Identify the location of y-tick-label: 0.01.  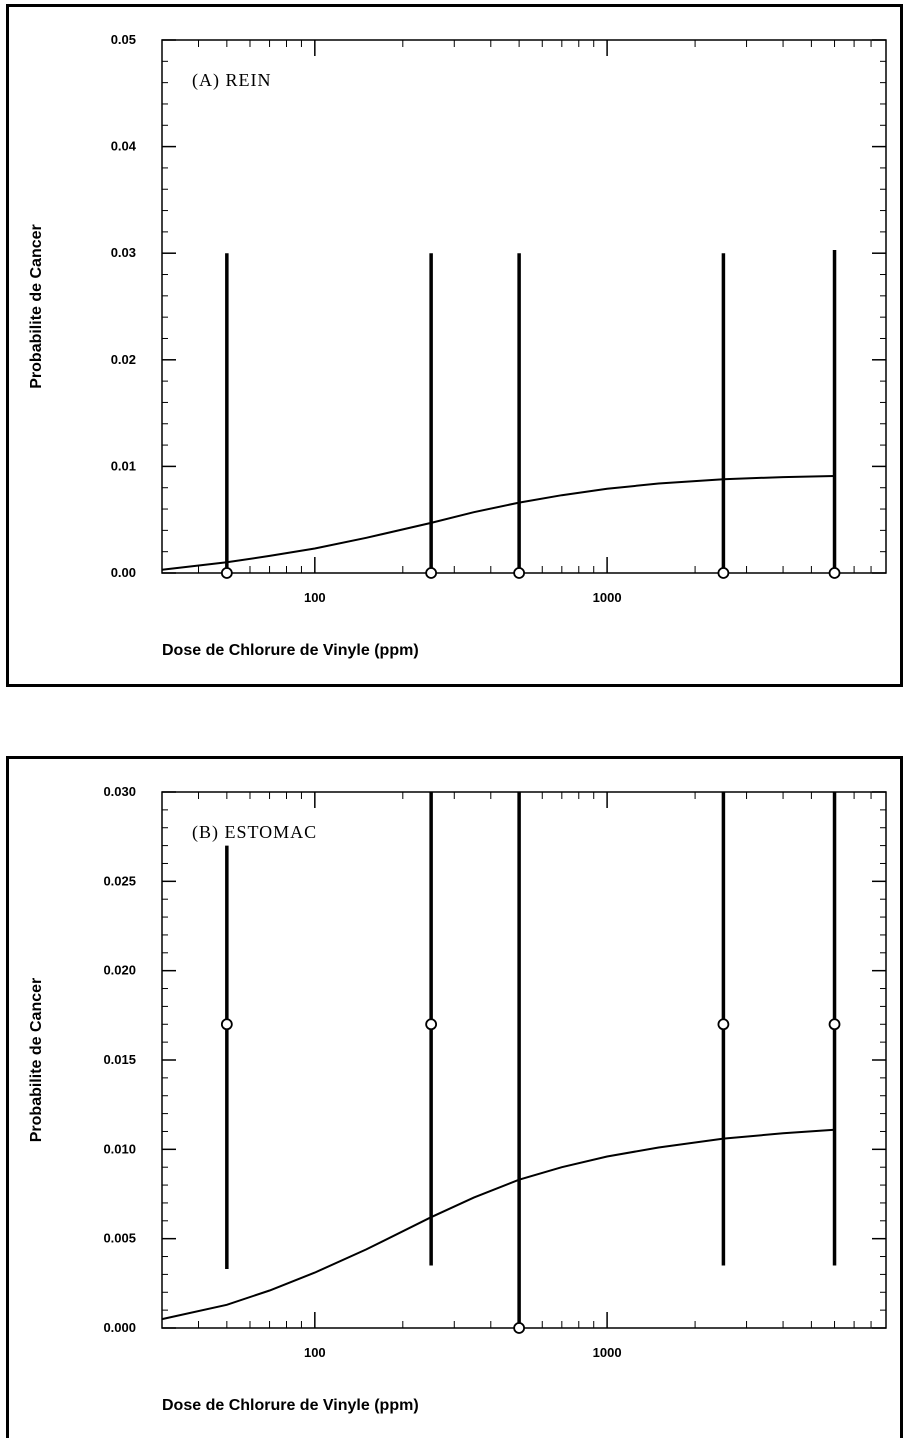
(123, 465).